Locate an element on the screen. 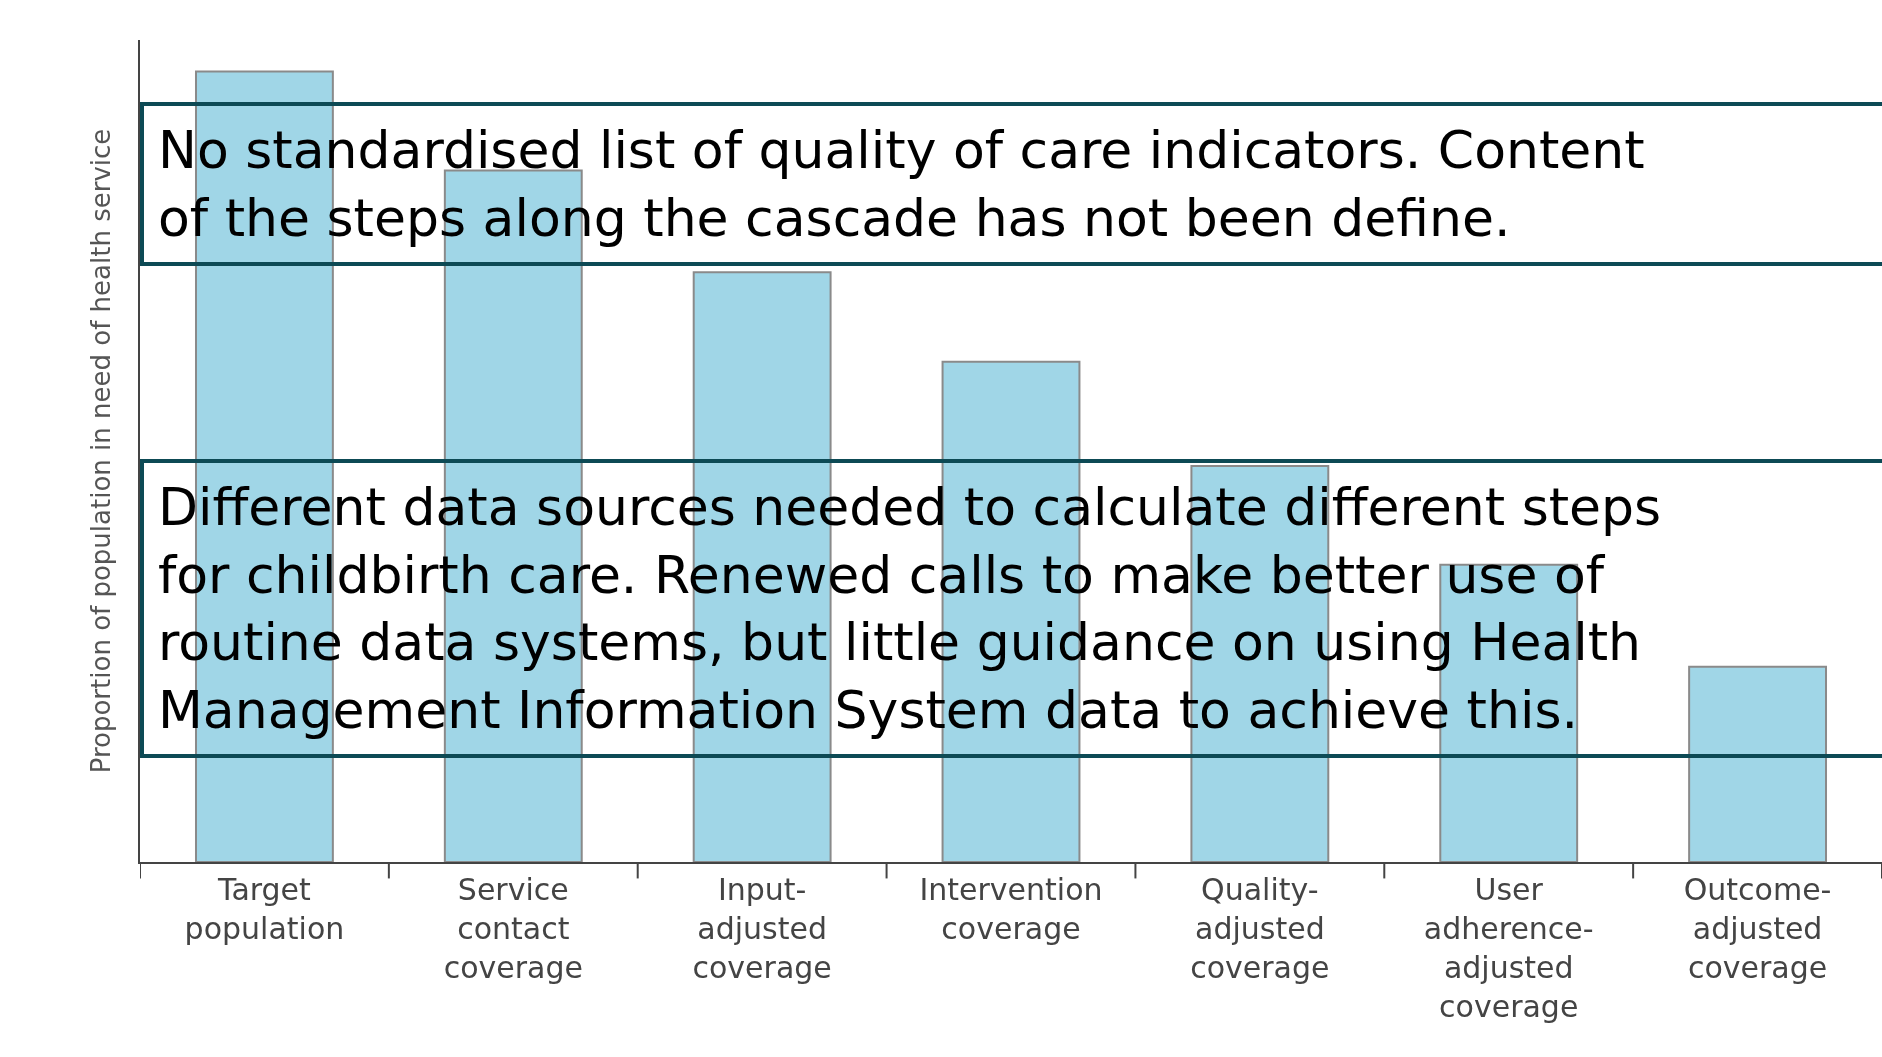 The width and height of the screenshot is (1882, 1057). x-tick-label: Input-adjusted coverage is located at coordinates (762, 928).